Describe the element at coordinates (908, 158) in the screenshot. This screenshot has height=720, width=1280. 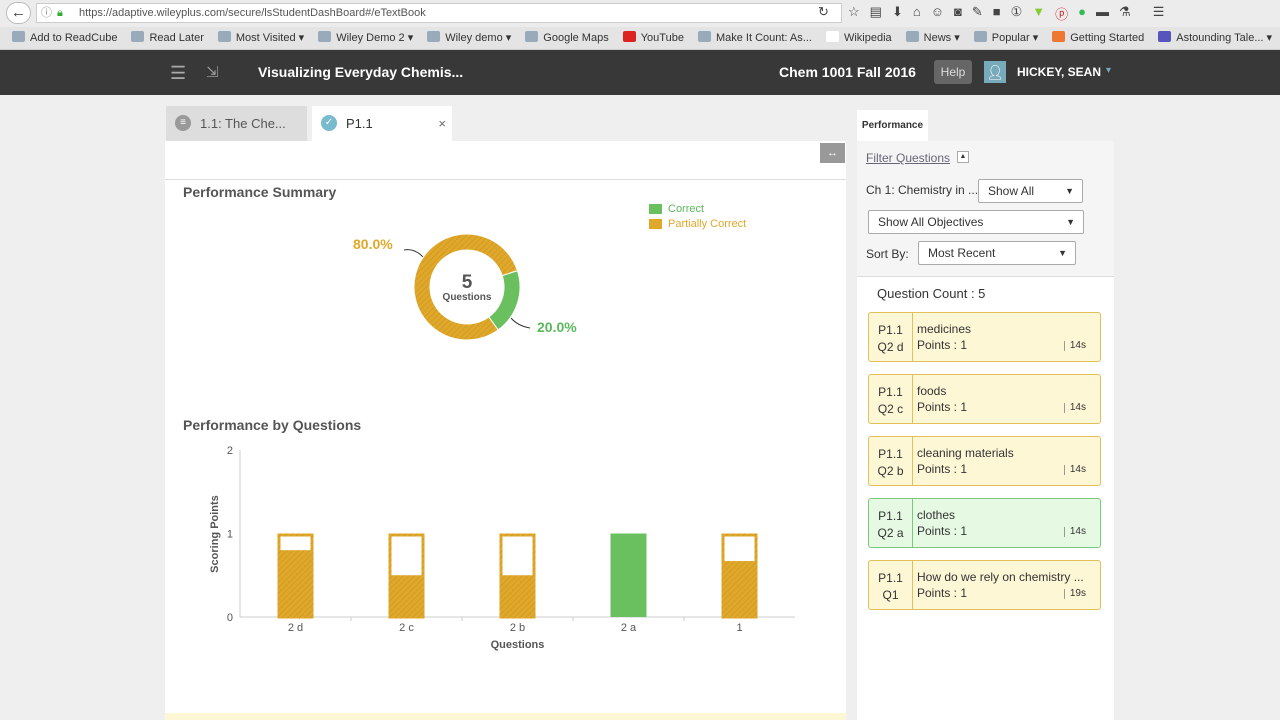
I see `filter-questions-link: Filter Questions` at that location.